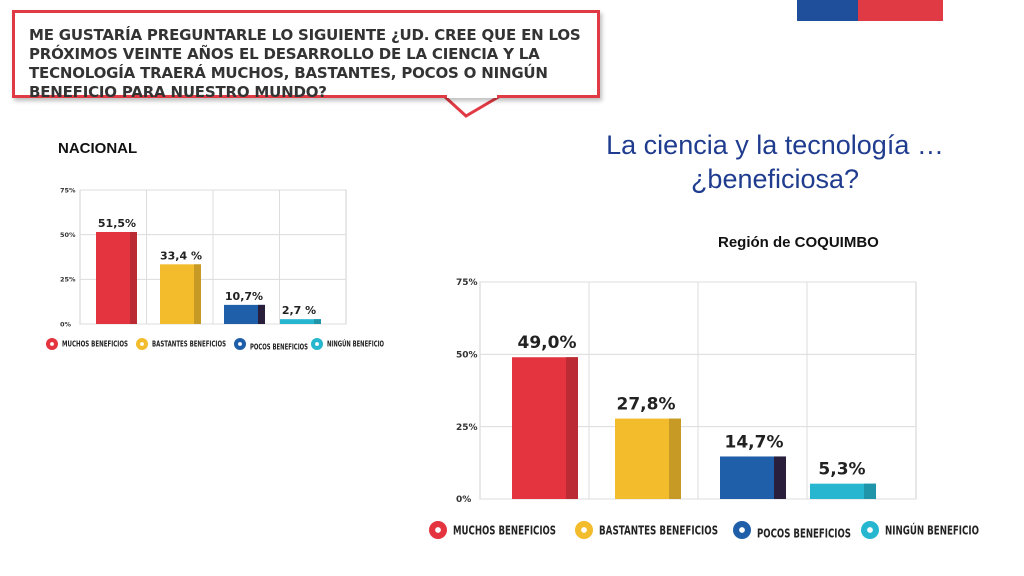 This screenshot has height=576, width=1024. What do you see at coordinates (827, 10) in the screenshot?
I see `flag-blue-stripe` at bounding box center [827, 10].